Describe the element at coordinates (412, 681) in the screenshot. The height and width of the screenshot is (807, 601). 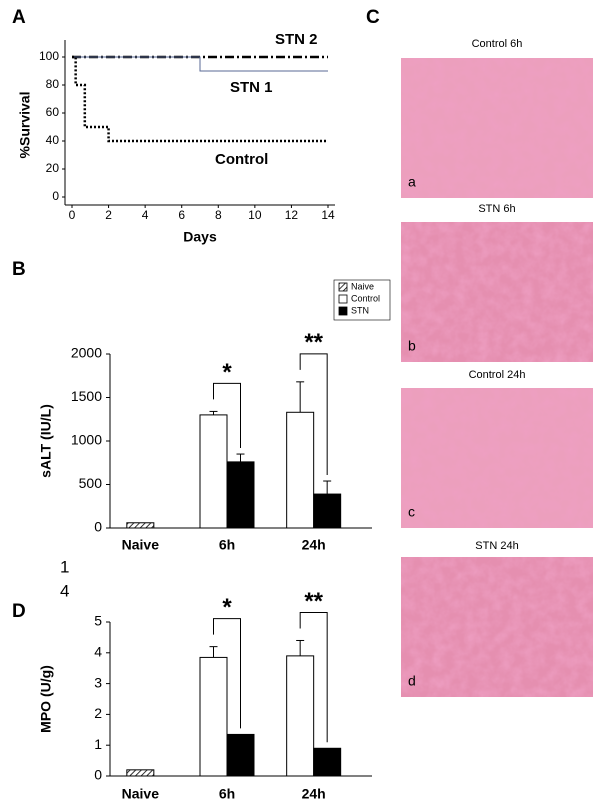
I see `micrograph-label: d` at that location.